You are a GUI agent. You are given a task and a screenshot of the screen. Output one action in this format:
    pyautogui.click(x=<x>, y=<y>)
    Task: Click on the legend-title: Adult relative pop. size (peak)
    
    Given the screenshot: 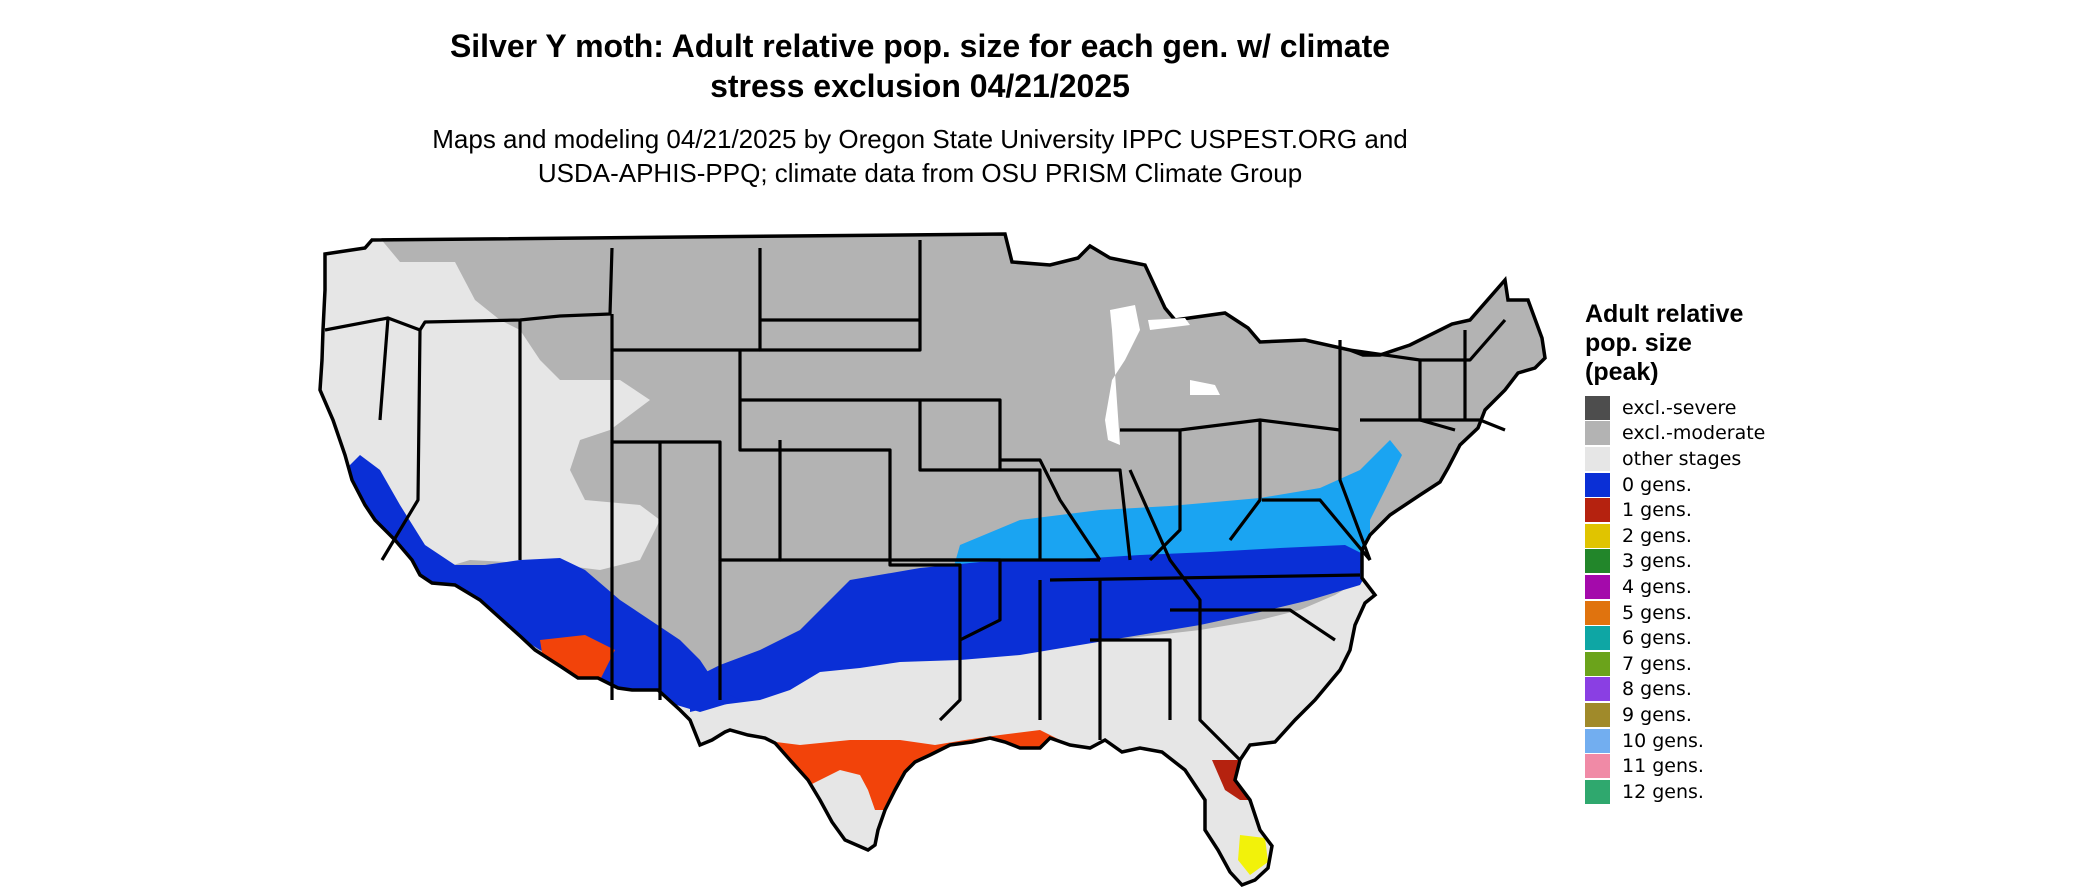 What is the action you would take?
    pyautogui.click(x=1695, y=343)
    